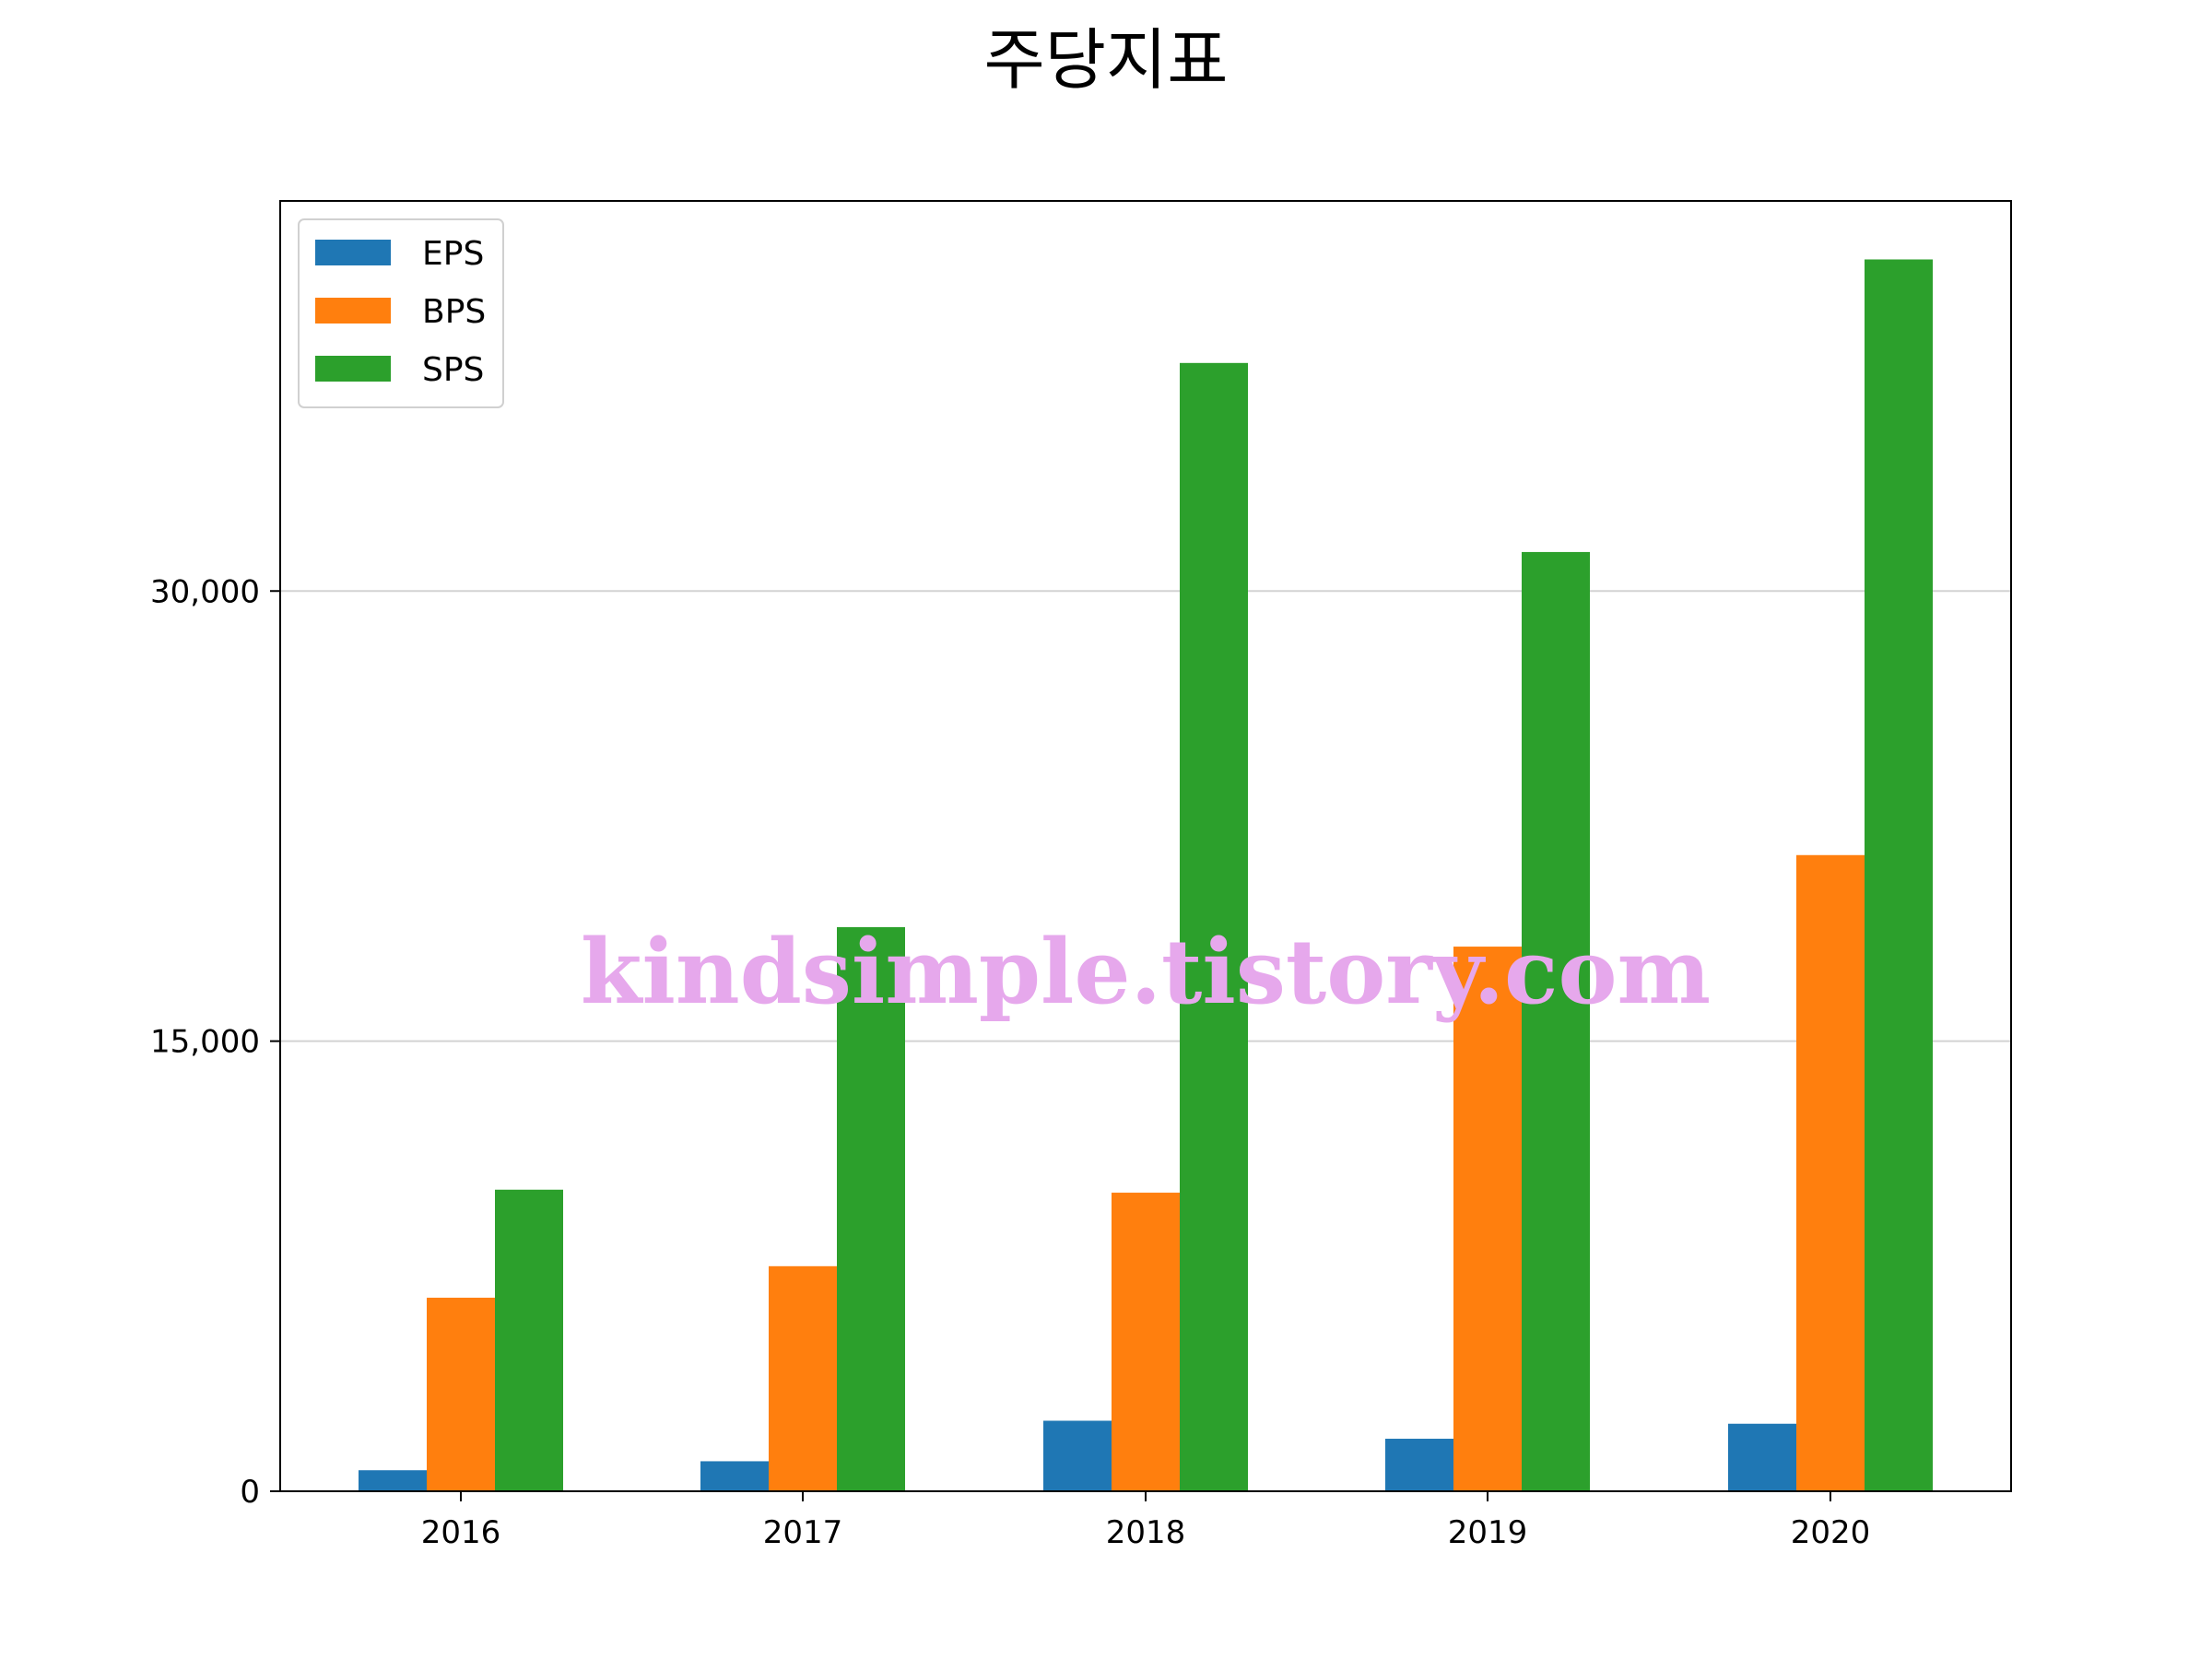  I want to click on legend-swatch-eps, so click(353, 252).